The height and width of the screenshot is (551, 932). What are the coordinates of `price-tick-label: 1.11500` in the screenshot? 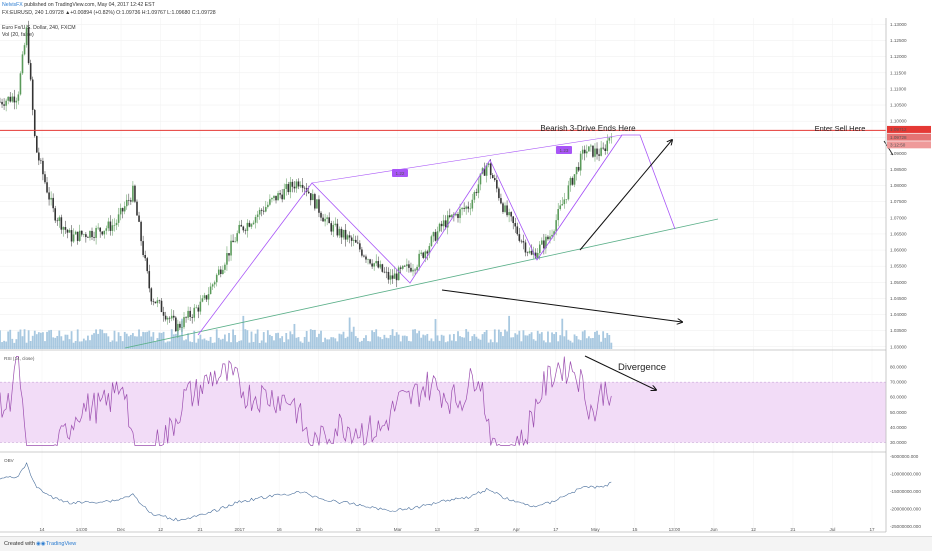 It's located at (898, 72).